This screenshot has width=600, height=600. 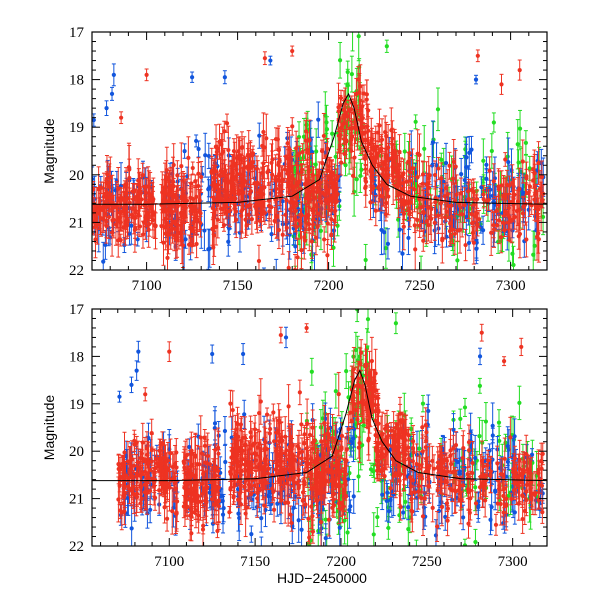 I want to click on x-tick-label: 7300, so click(x=513, y=562).